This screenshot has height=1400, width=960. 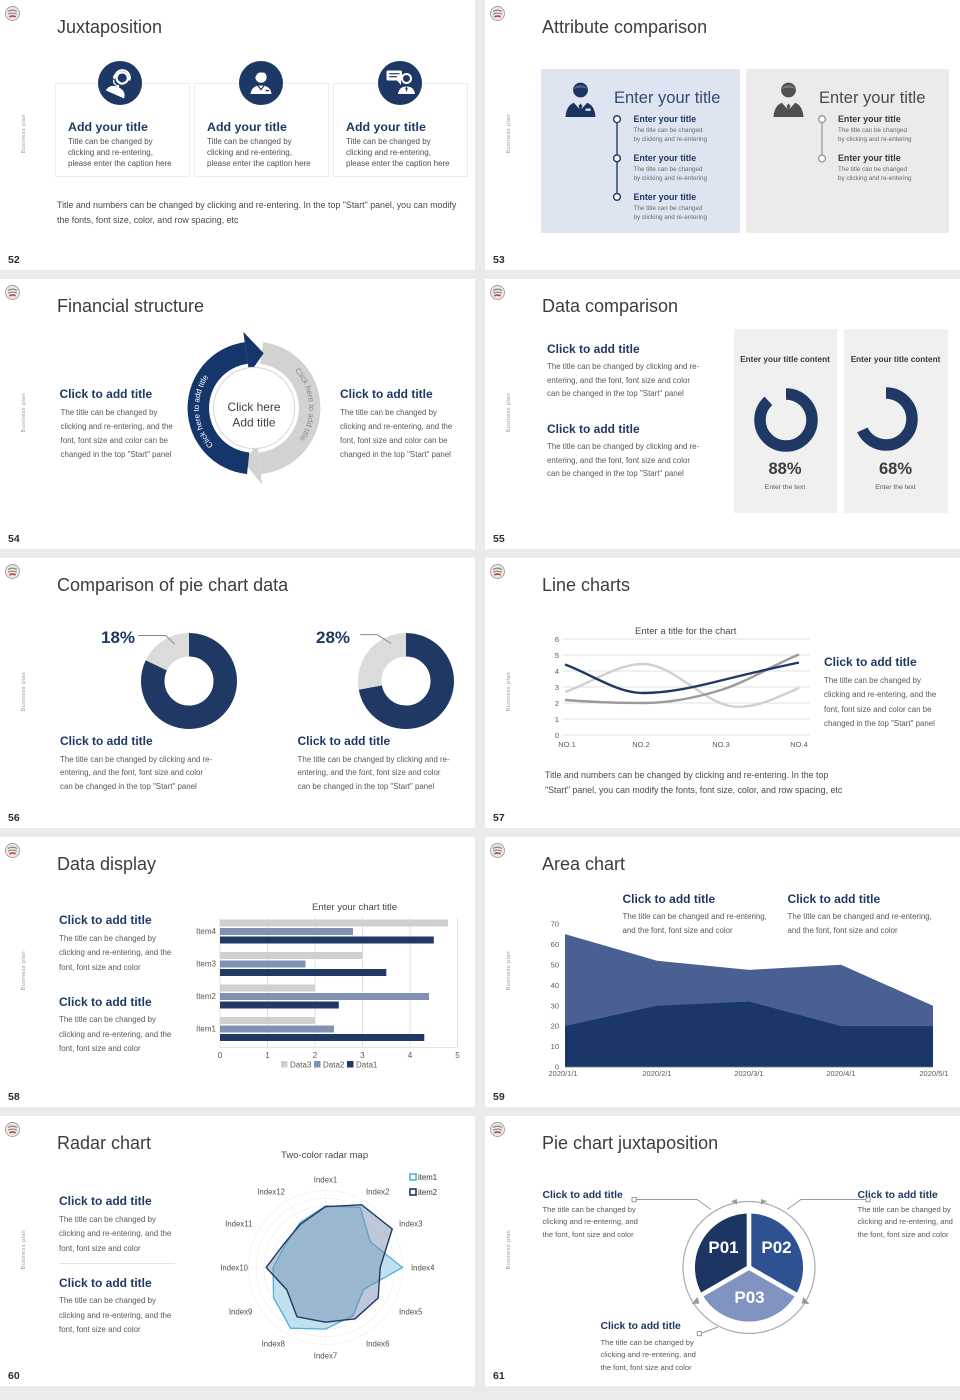 I want to click on svg-text: P01, so click(x=723, y=1247).